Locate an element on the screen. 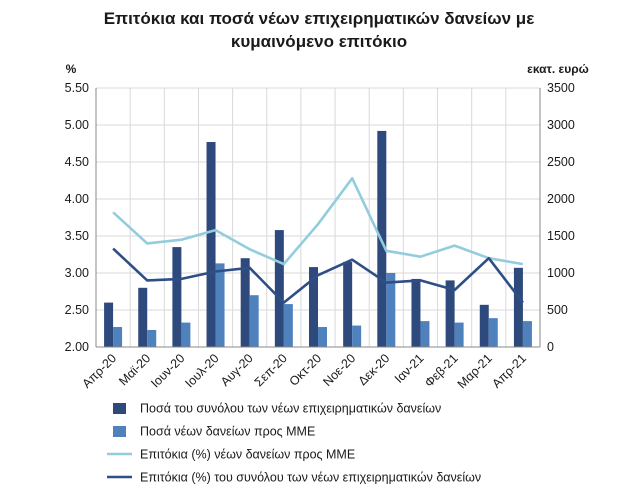 The image size is (638, 491). x-tick-label: Απρ-20 is located at coordinates (100, 371).